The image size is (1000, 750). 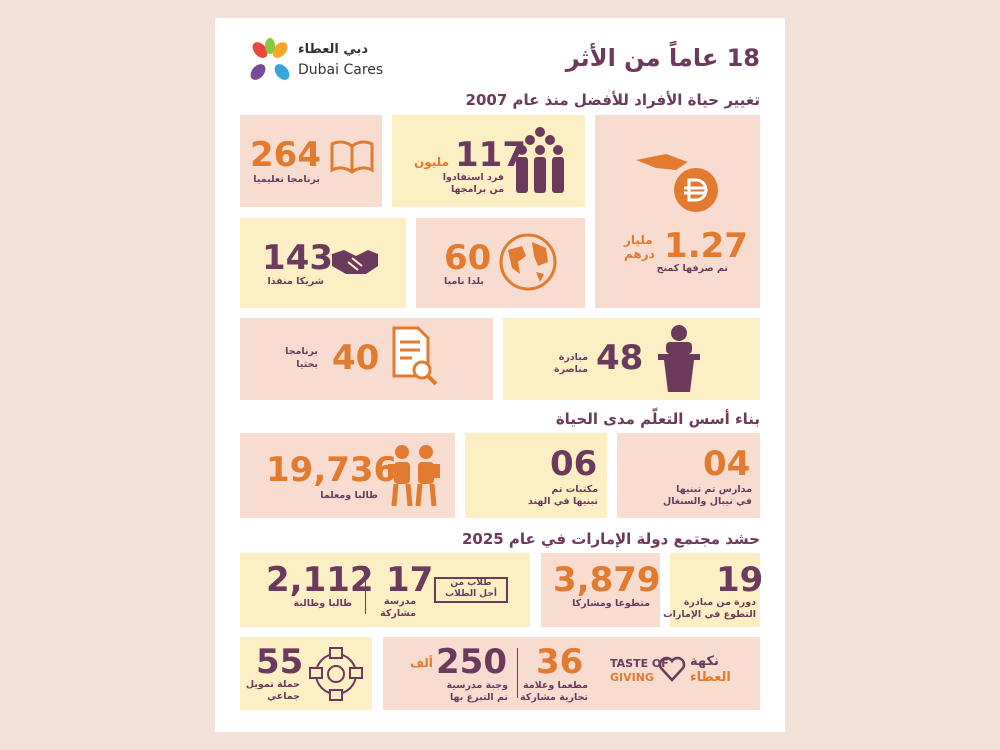 I want to click on tile-label: متطوعا ومشاركا, so click(x=611, y=603).